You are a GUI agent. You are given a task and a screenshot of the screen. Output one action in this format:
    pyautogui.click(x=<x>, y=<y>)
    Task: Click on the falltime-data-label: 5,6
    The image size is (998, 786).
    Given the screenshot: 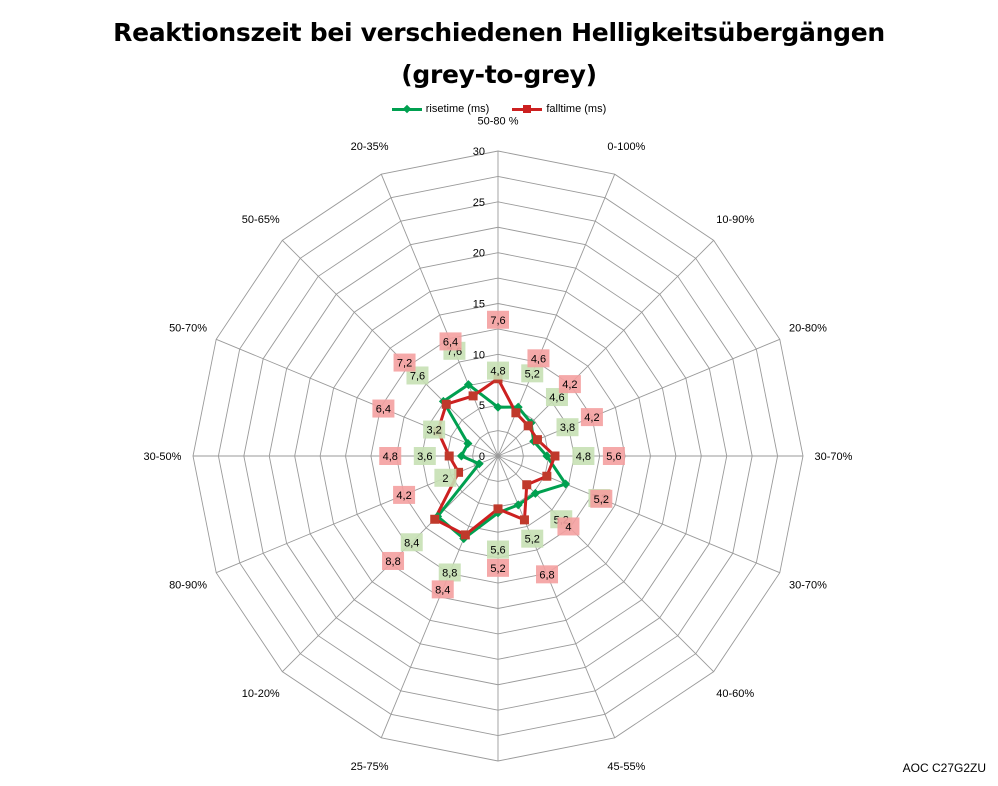 What is the action you would take?
    pyautogui.click(x=613, y=457)
    